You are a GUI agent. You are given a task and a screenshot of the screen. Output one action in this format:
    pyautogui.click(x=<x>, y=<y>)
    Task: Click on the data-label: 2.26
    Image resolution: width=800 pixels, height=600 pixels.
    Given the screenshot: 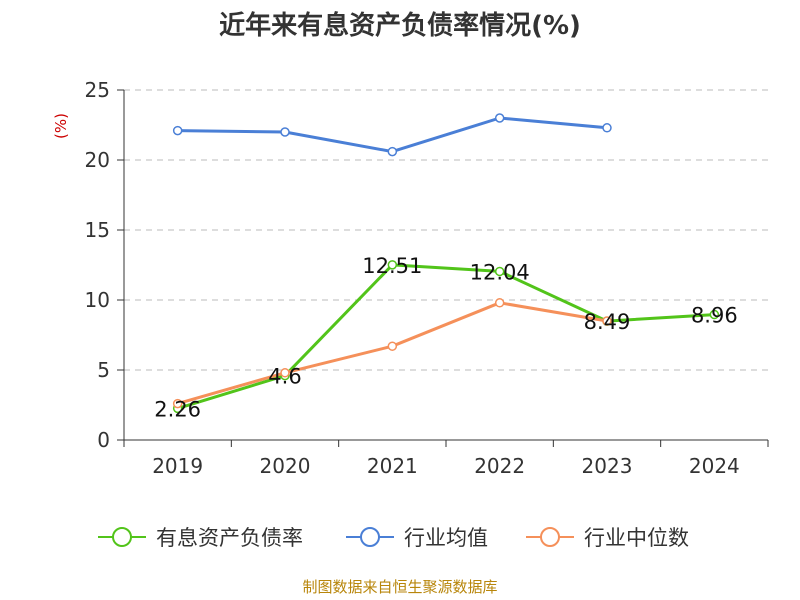 What is the action you would take?
    pyautogui.click(x=177, y=409)
    